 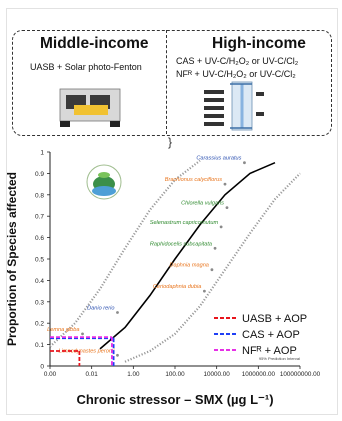 What do you see at coordinates (218, 159) in the screenshot?
I see `species-label: Carassius auratus` at bounding box center [218, 159].